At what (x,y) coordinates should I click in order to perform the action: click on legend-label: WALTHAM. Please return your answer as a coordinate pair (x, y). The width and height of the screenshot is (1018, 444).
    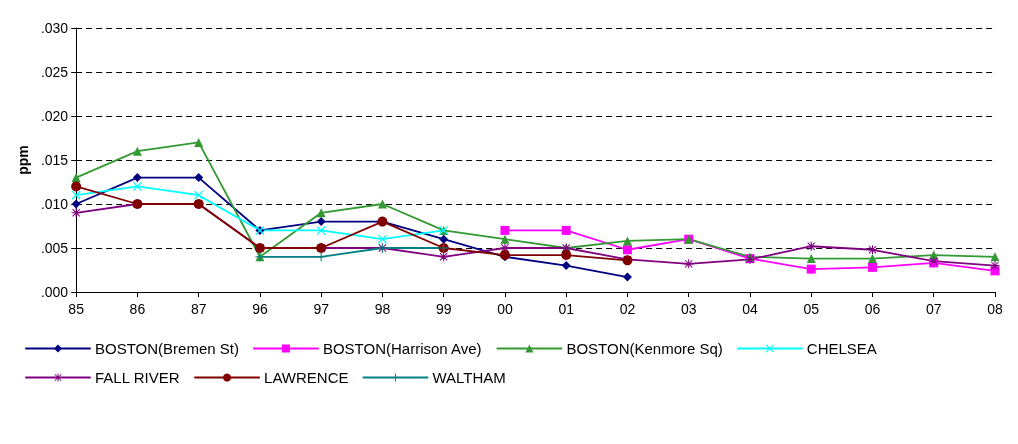
    Looking at the image, I should click on (469, 377).